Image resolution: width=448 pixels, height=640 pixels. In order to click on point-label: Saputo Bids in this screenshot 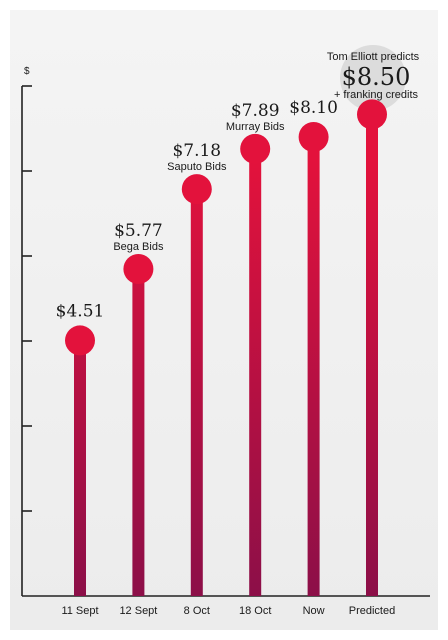, I will do `click(197, 167)`.